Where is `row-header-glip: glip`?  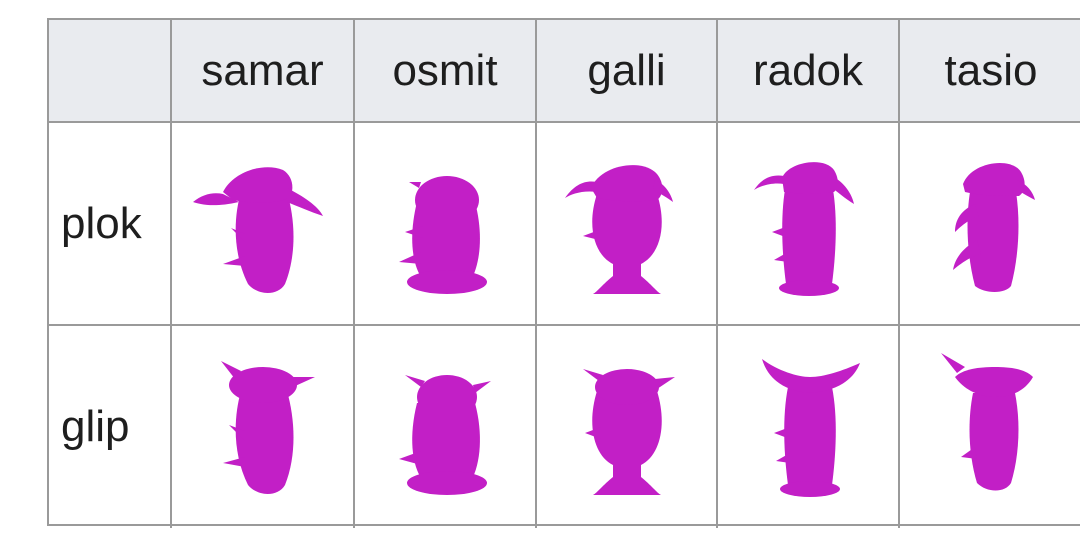 row-header-glip: glip is located at coordinates (110, 427).